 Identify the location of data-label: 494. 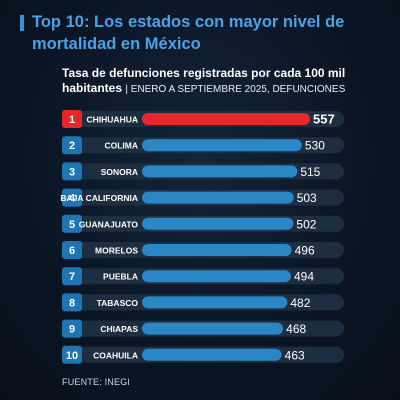
(304, 277).